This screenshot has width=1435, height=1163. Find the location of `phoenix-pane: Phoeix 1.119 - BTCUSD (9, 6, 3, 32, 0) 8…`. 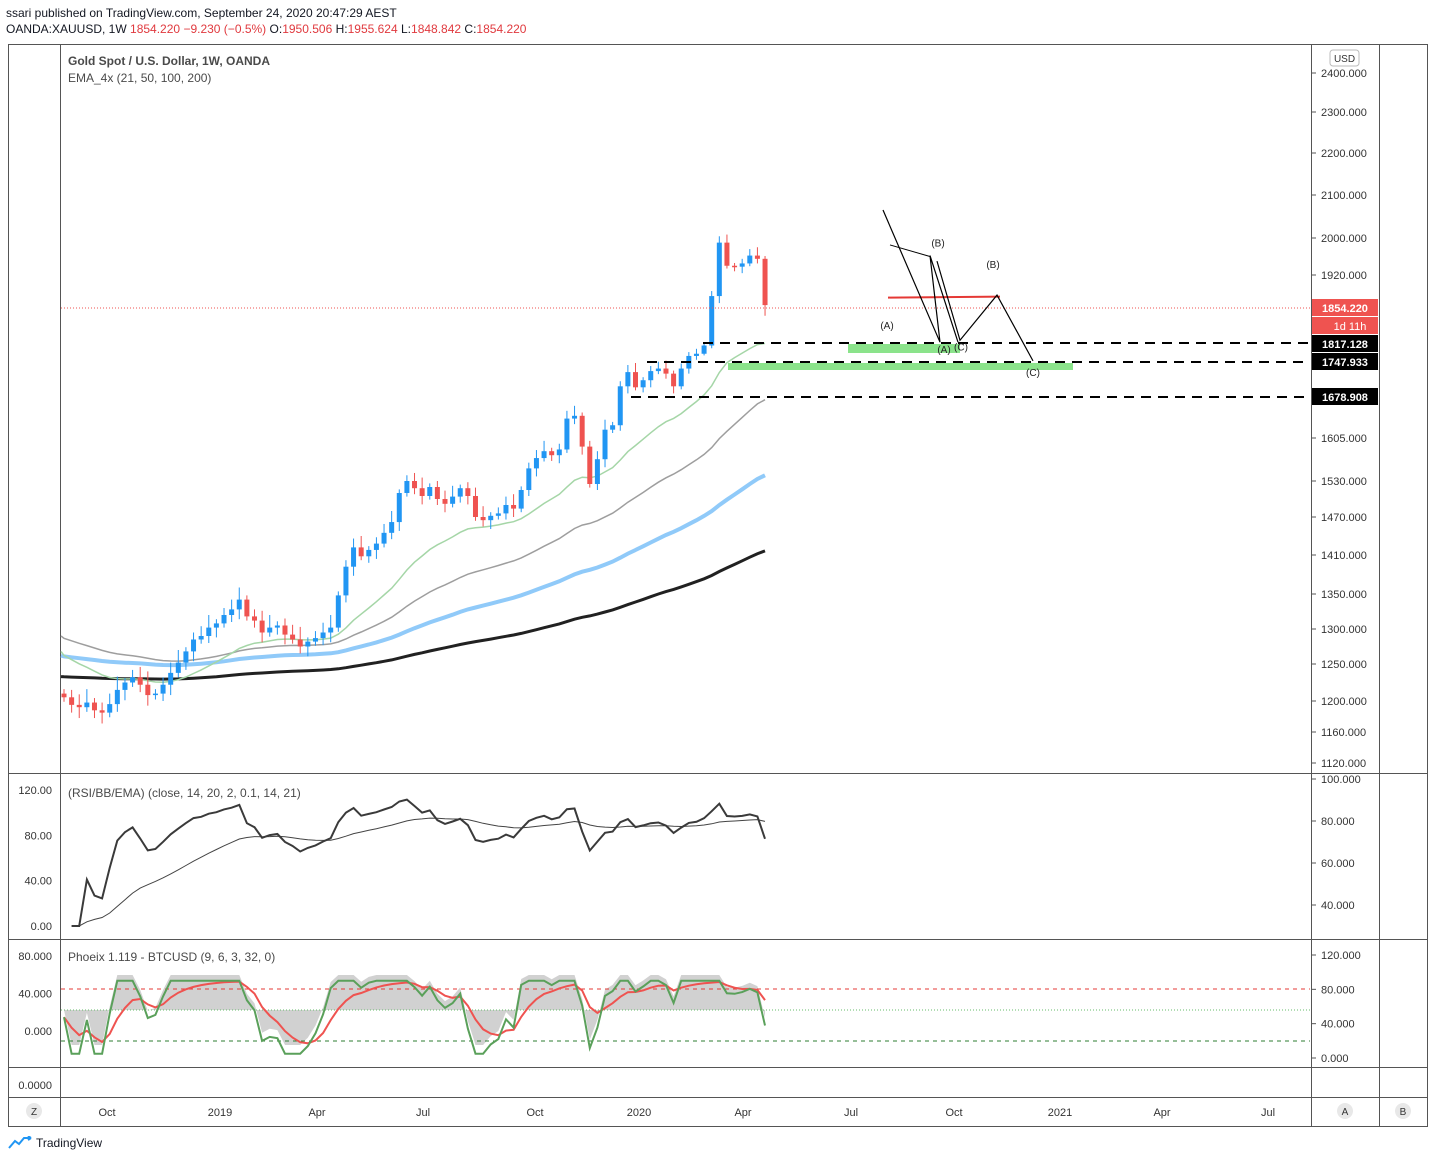

phoenix-pane: Phoeix 1.119 - BTCUSD (9, 6, 3, 32, 0) 8… is located at coordinates (689, 1007).